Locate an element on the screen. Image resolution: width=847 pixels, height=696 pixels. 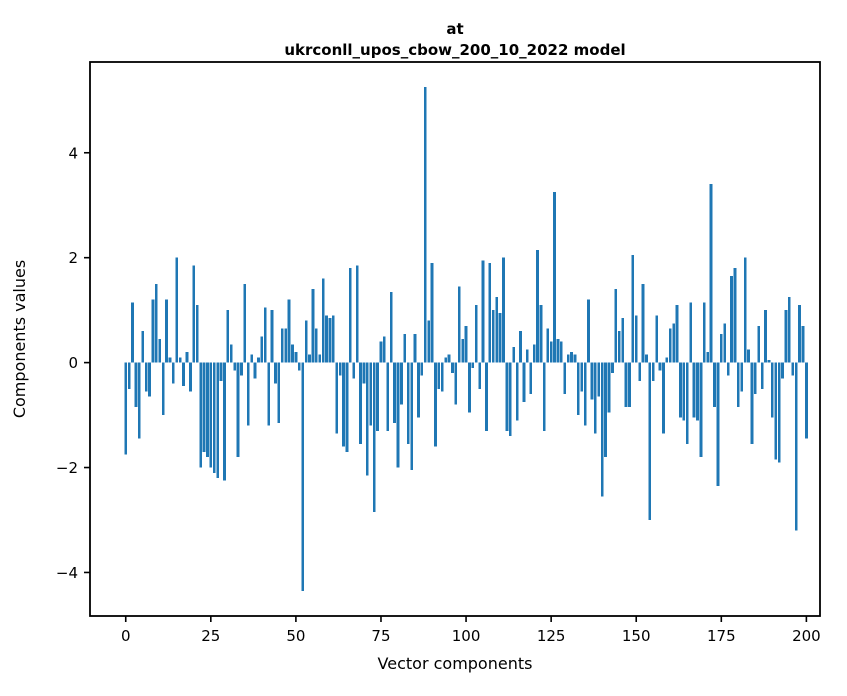
y-axis-tick-label: −4 is located at coordinates (67, 573).